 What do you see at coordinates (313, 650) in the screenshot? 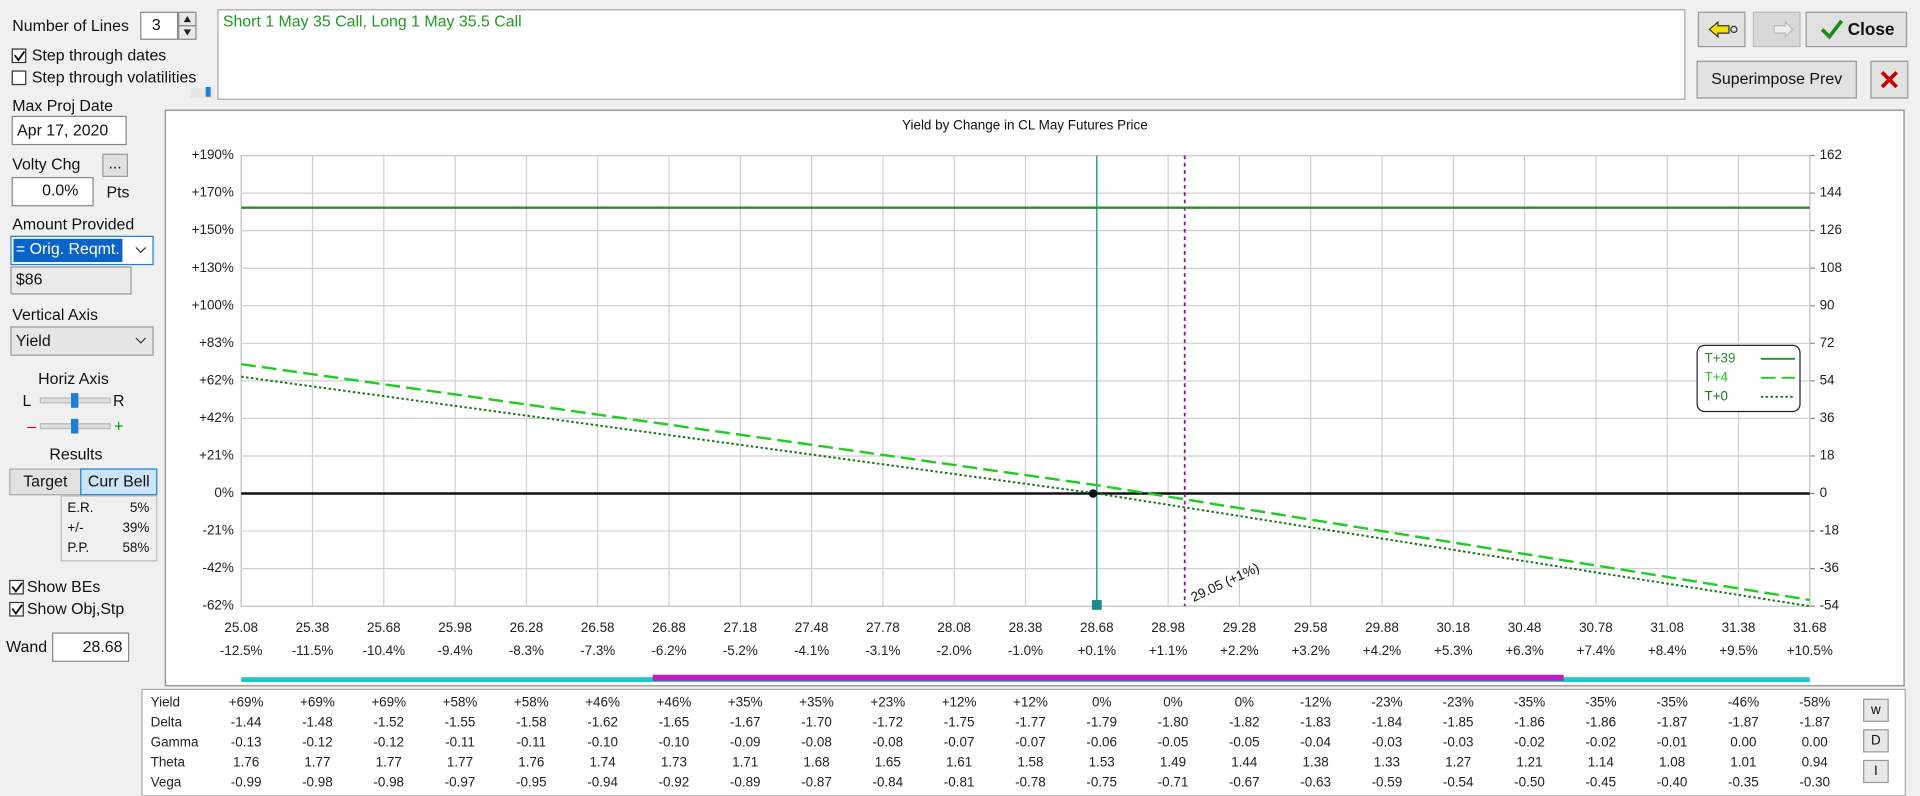
I see `x-pct-label: -11.5%` at bounding box center [313, 650].